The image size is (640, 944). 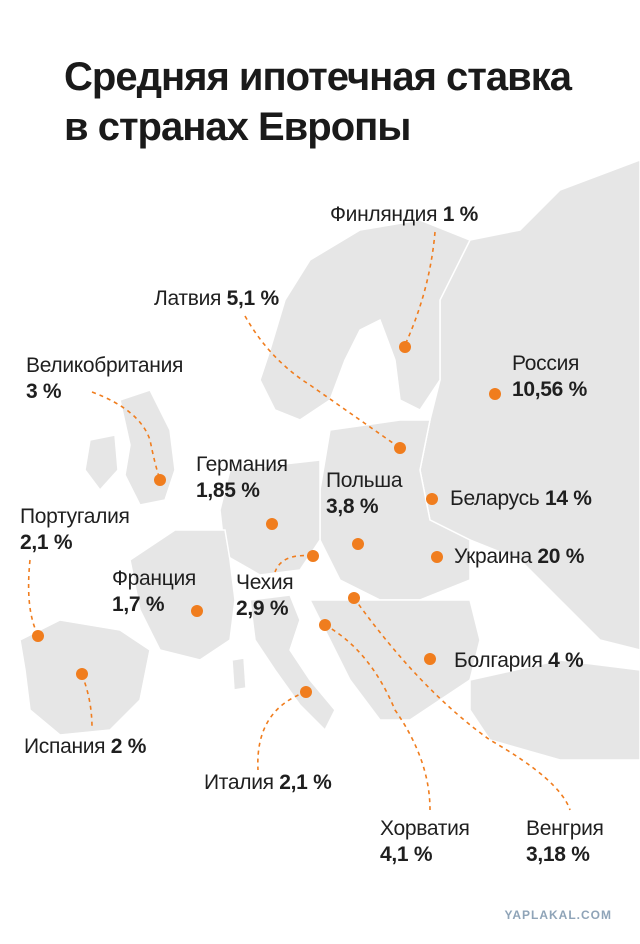 I want to click on leader-spain, so click(x=87, y=701).